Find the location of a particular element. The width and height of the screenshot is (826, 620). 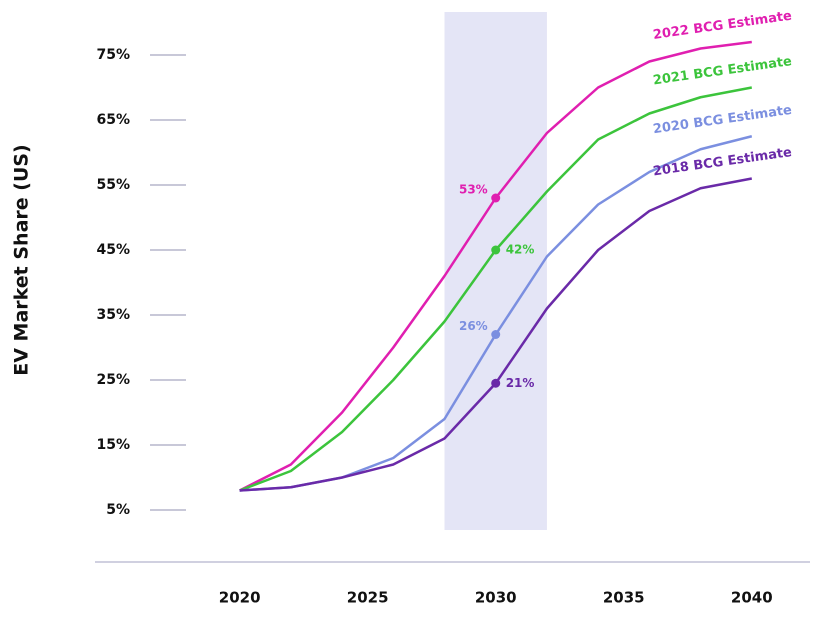

y-axis-label: EV Market Share (US) is located at coordinates (22, 260).